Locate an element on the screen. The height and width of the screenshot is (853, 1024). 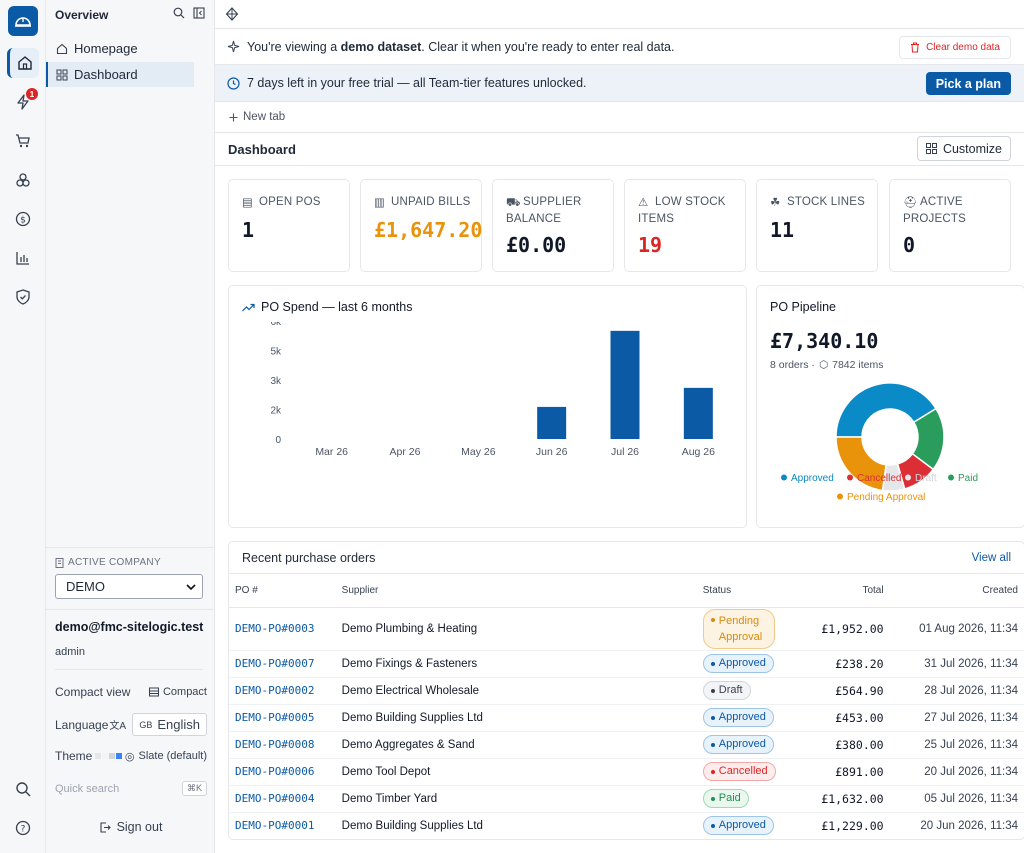
sidebar-item-homepage: Homepage is located at coordinates (120, 48).